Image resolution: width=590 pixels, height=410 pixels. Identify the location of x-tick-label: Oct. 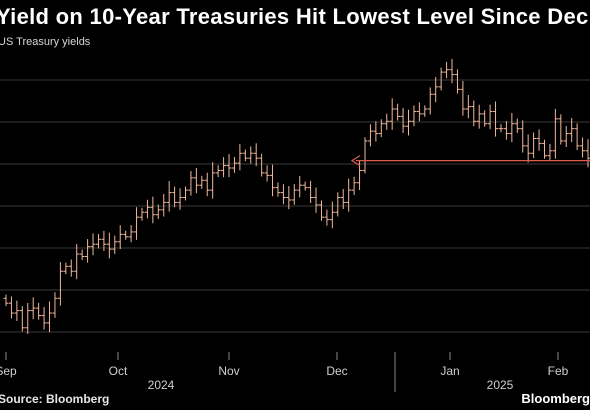
(118, 371).